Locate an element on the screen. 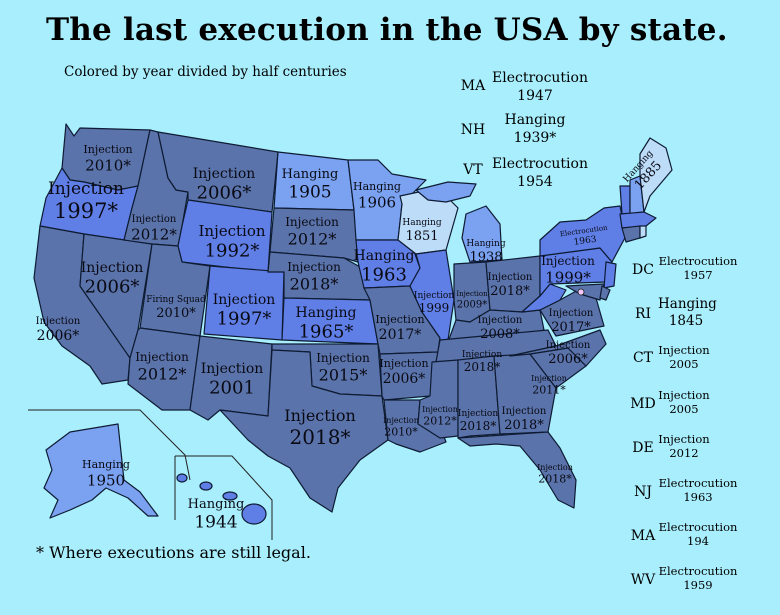 The height and width of the screenshot is (615, 780). state-label-KS: Hanging 1965* is located at coordinates (326, 324).